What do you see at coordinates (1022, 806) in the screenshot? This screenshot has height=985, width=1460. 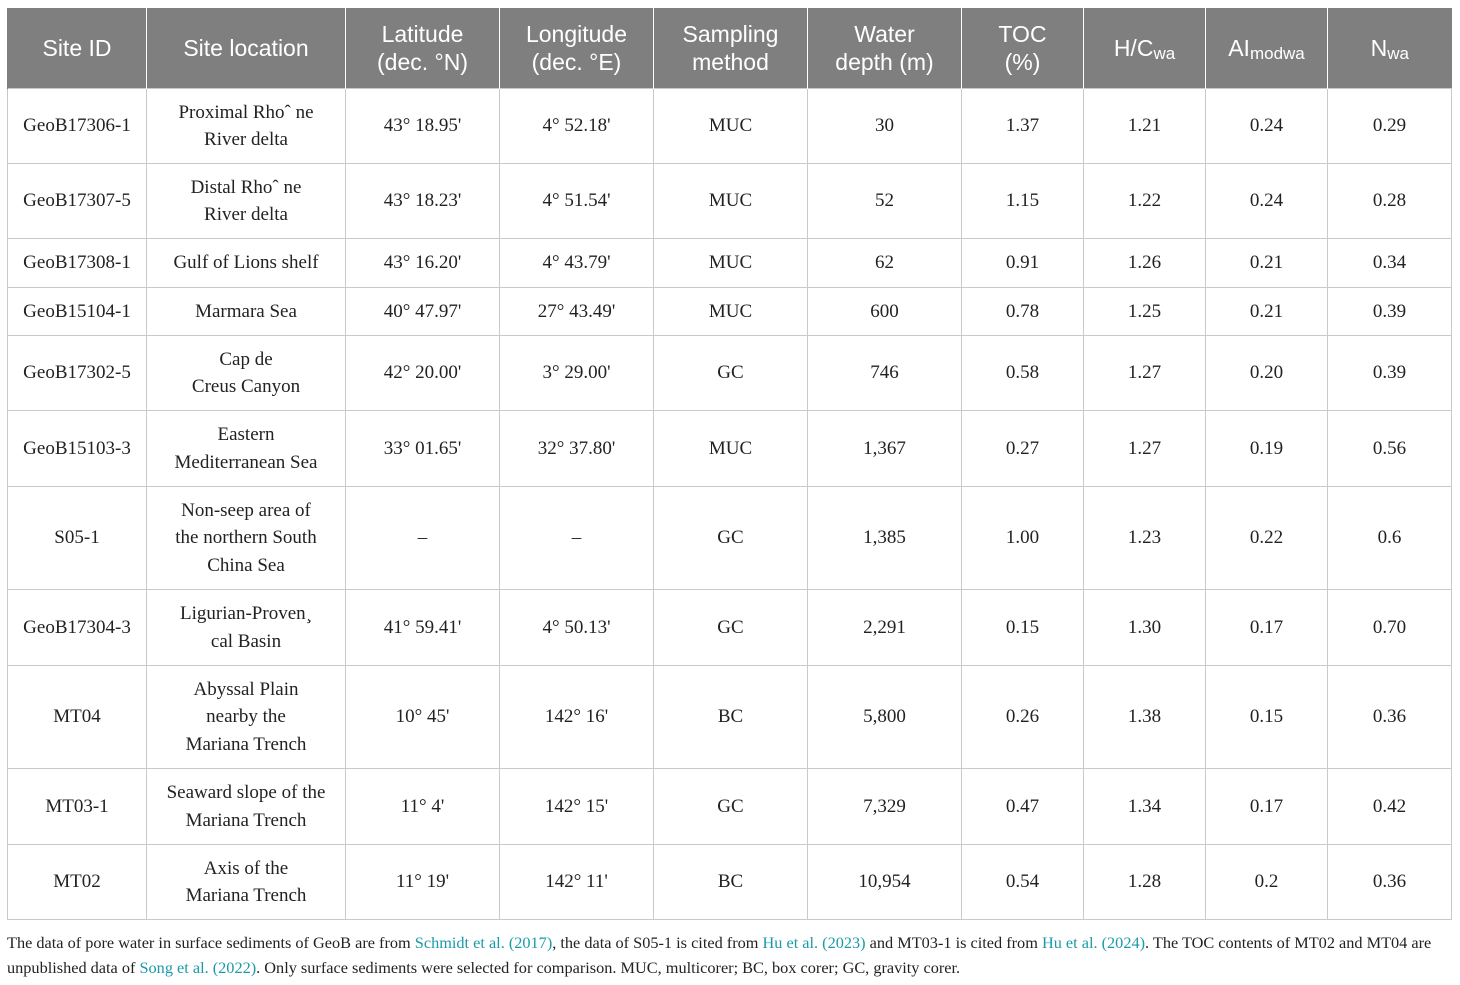 I see `table-cell: 0.47` at bounding box center [1022, 806].